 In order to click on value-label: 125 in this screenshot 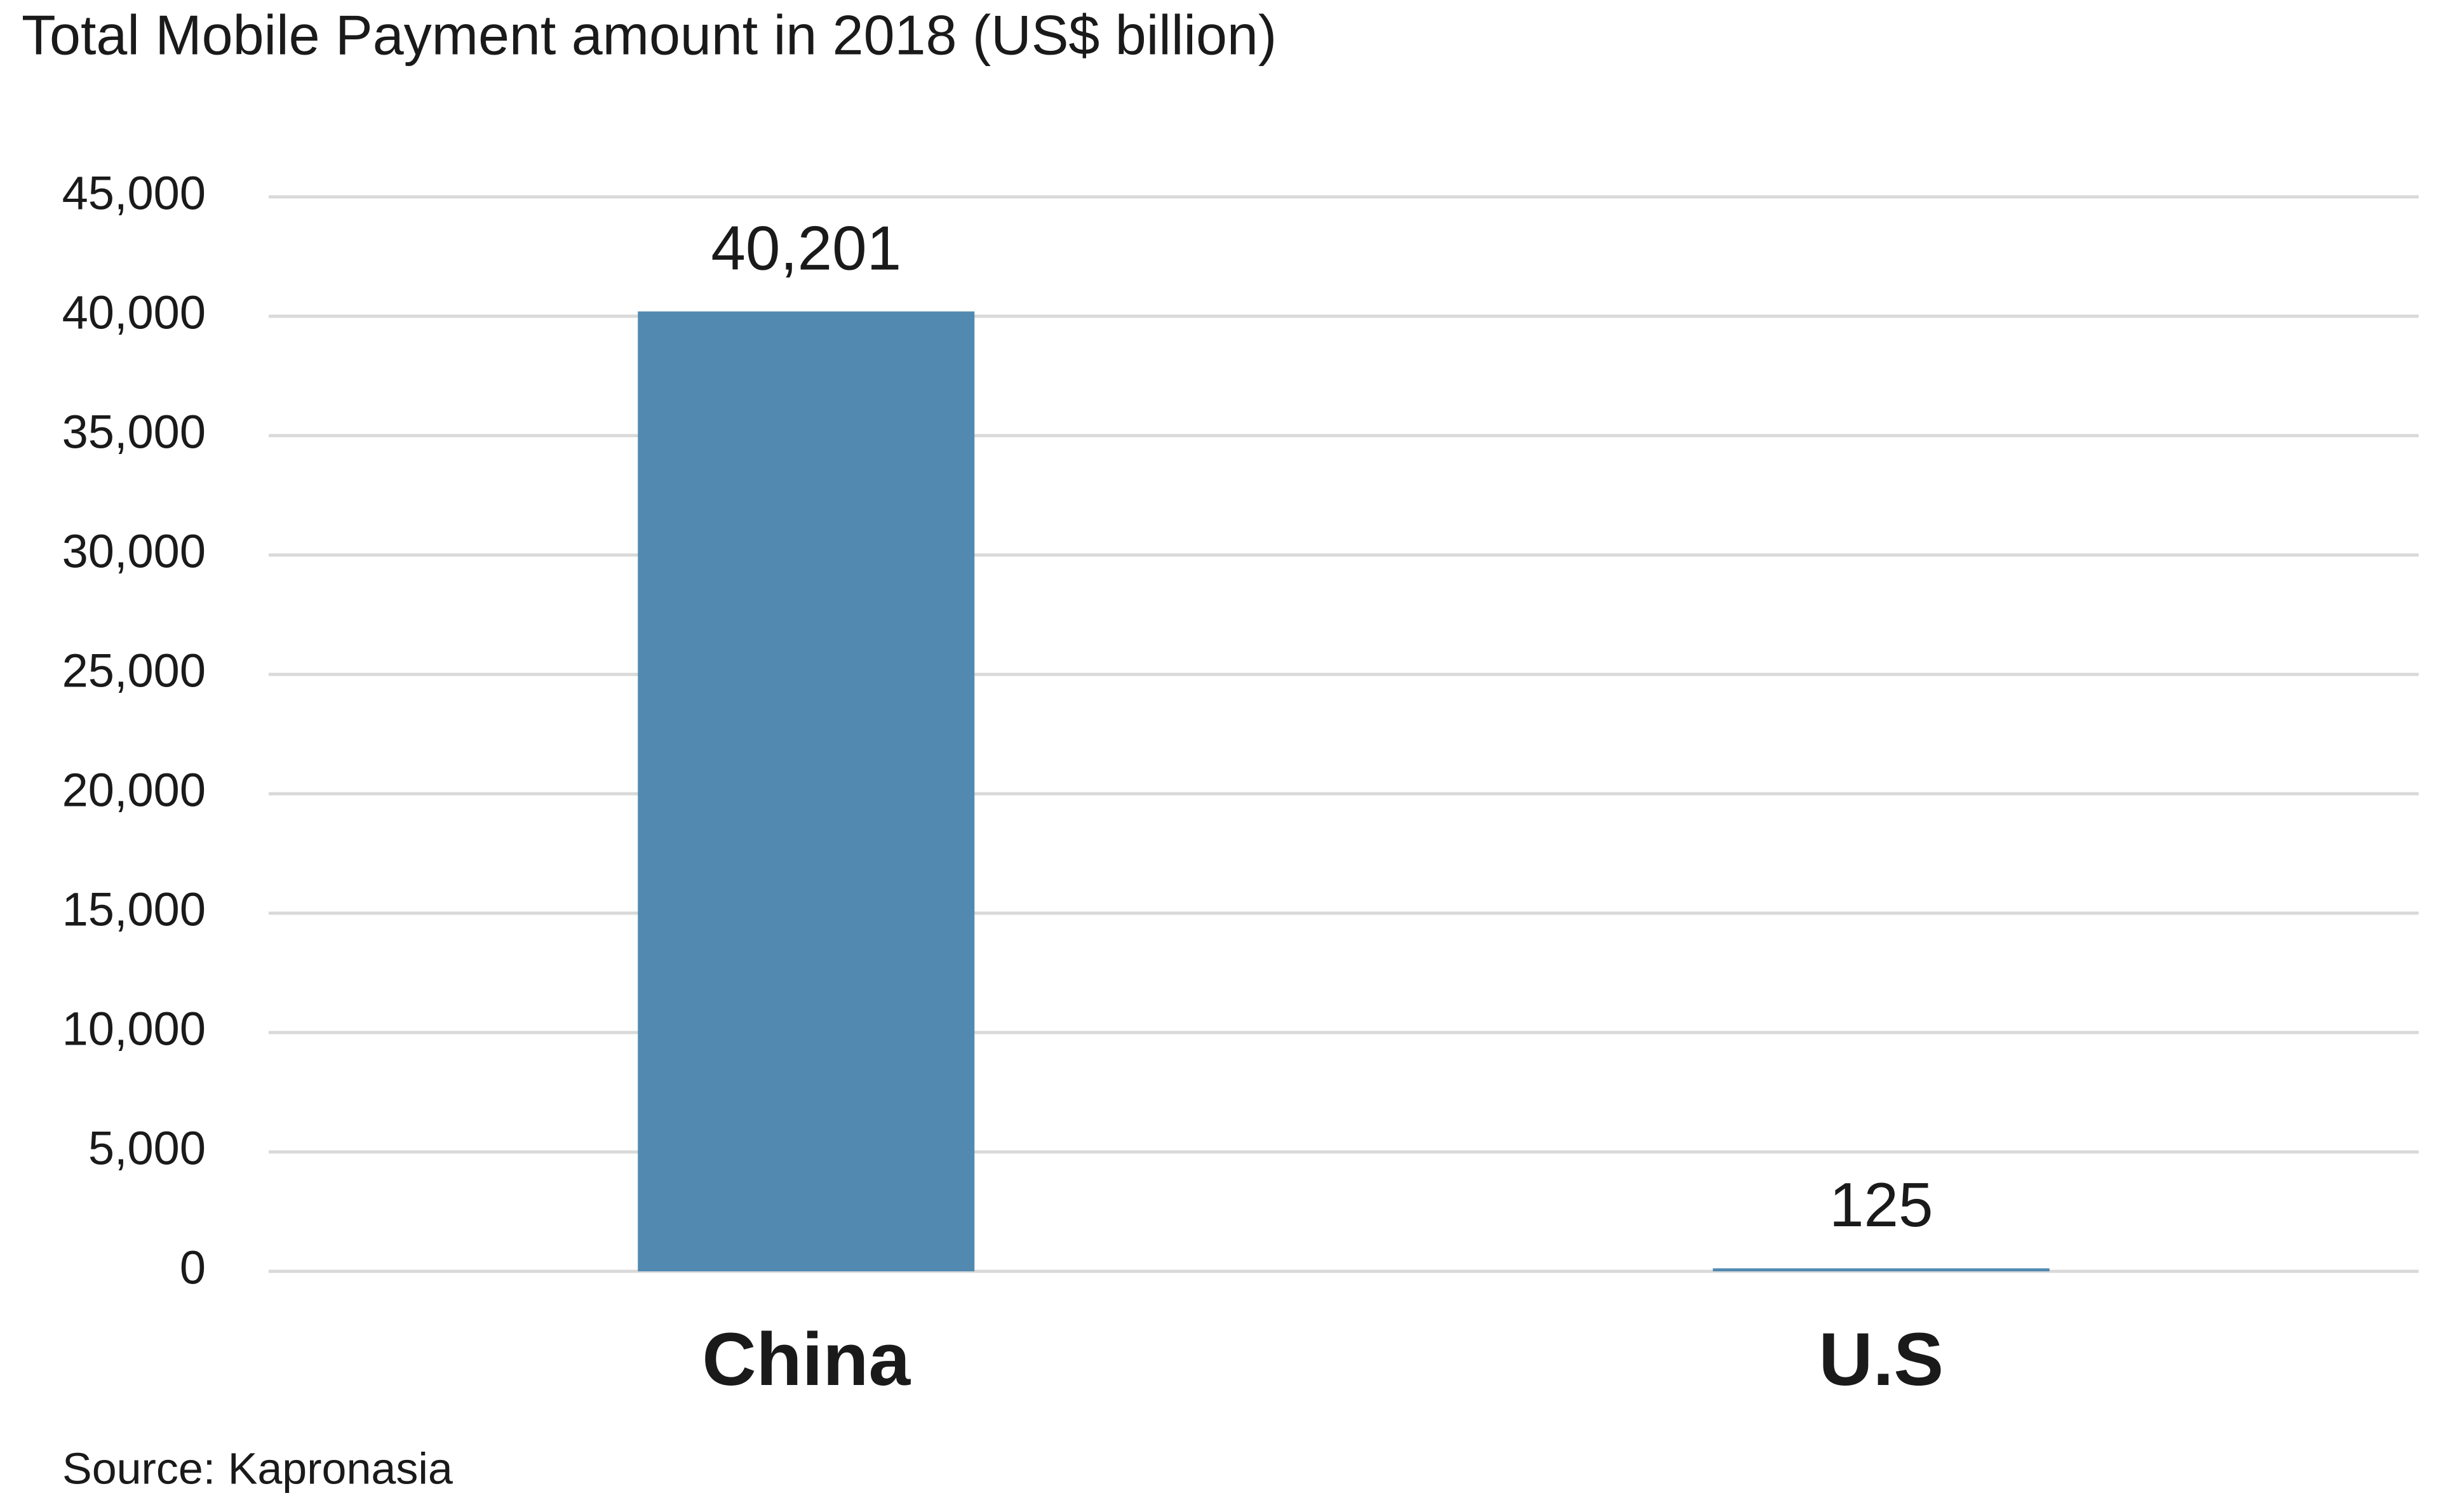, I will do `click(1881, 1205)`.